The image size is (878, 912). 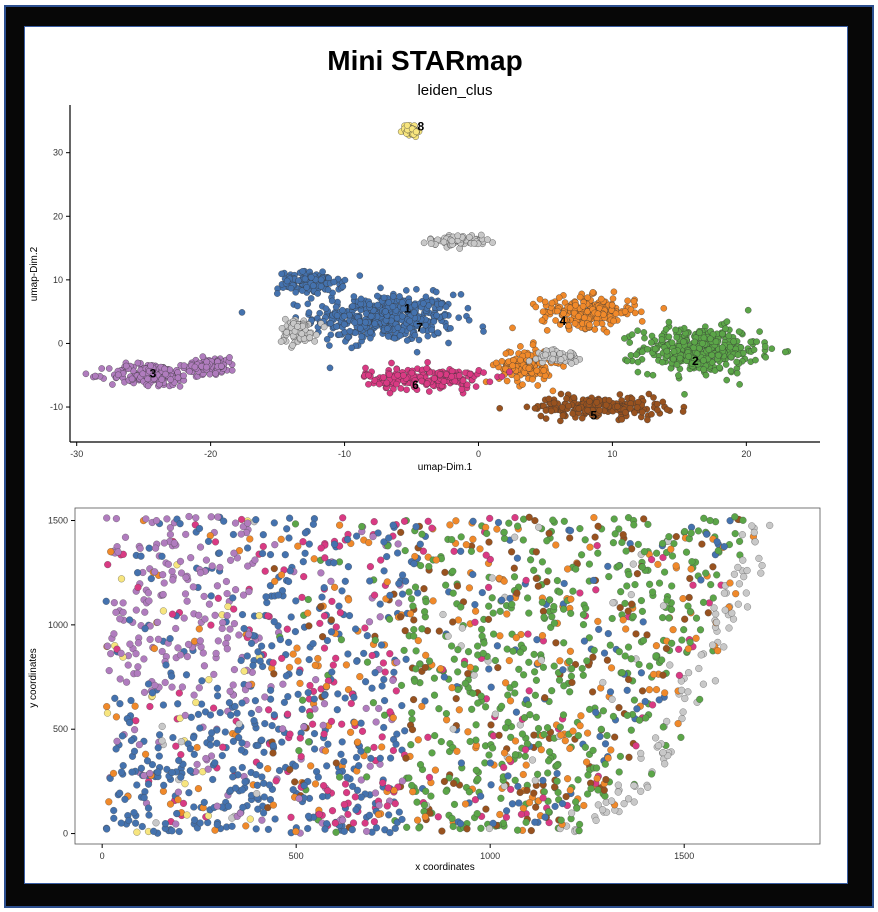 What do you see at coordinates (58, 625) in the screenshot?
I see `spatial-y-tick-label: 1000` at bounding box center [58, 625].